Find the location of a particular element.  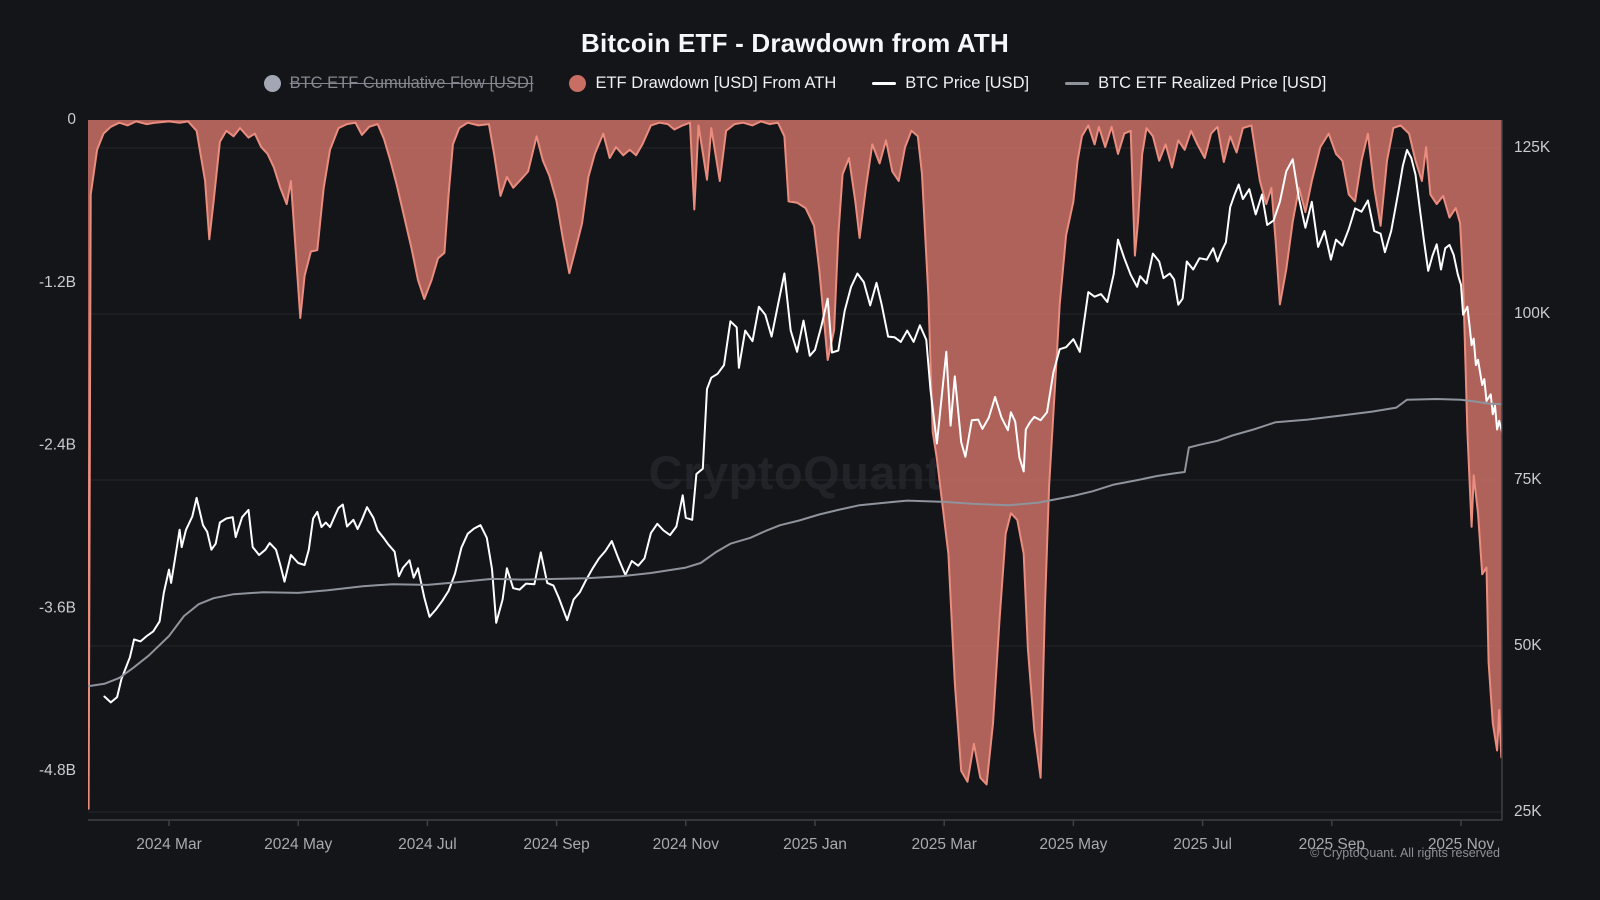

legend-item-btc-price: BTC Price [USD] is located at coordinates (950, 83).